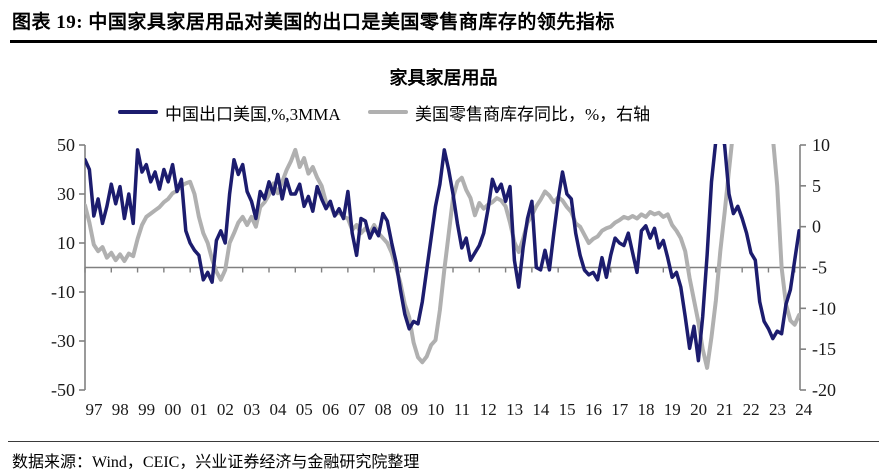  I want to click on x-tick-label: 00, so click(172, 409).